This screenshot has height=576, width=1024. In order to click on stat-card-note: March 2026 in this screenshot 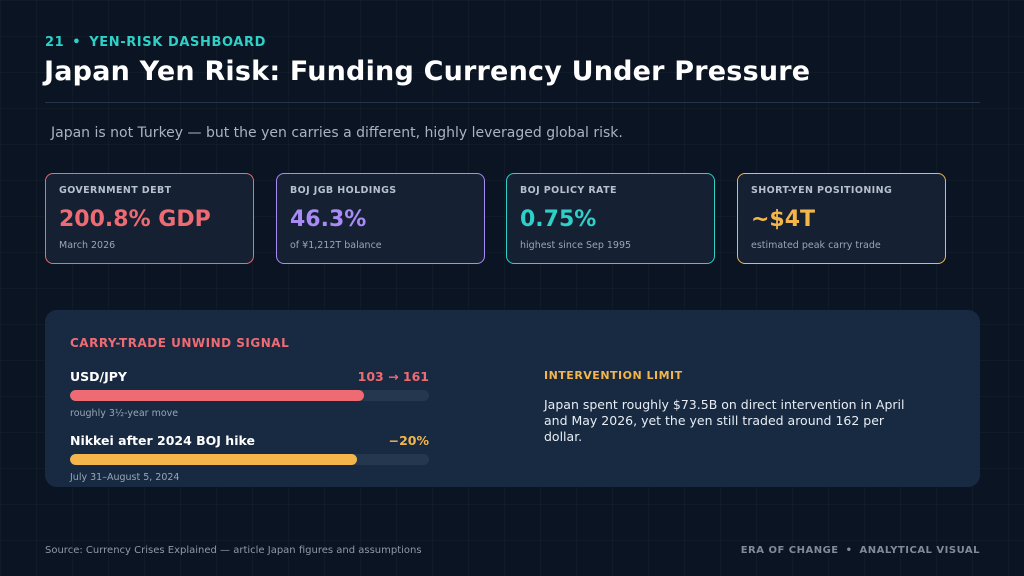, I will do `click(87, 245)`.